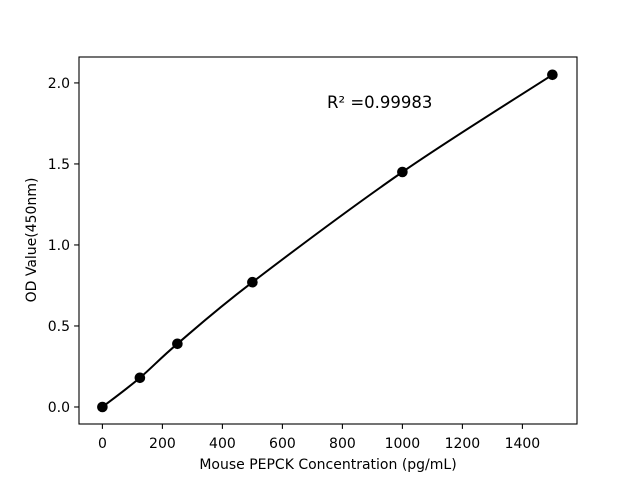 This screenshot has width=640, height=484. I want to click on y-axis-ticks: 0.0 0.5 1.0 1.5 2.0, so click(63, 246).